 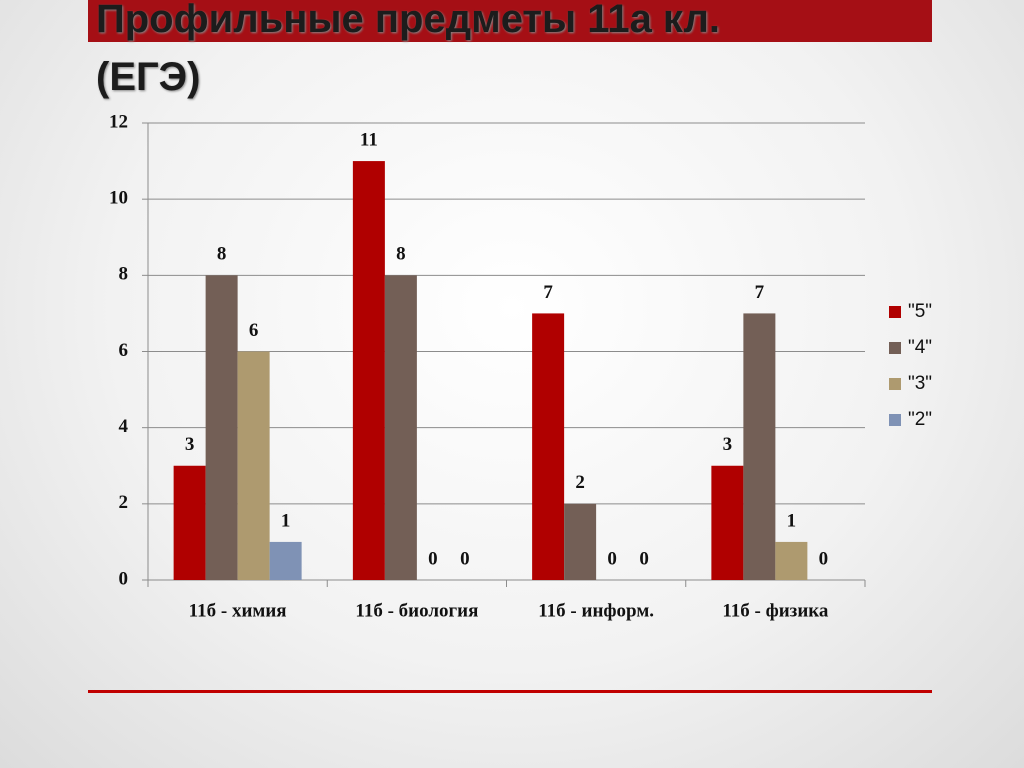 I want to click on title-band, so click(x=510, y=21).